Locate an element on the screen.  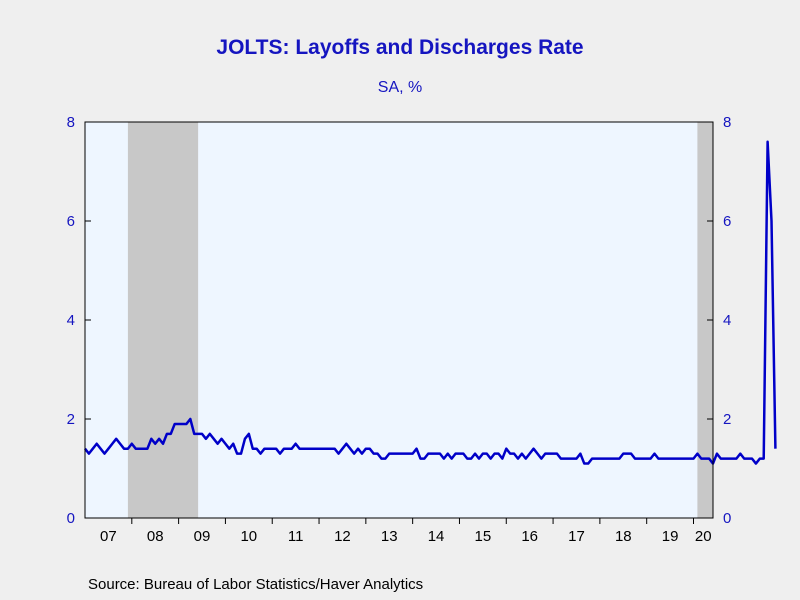
chart-subtitle: SA, % is located at coordinates (400, 87).